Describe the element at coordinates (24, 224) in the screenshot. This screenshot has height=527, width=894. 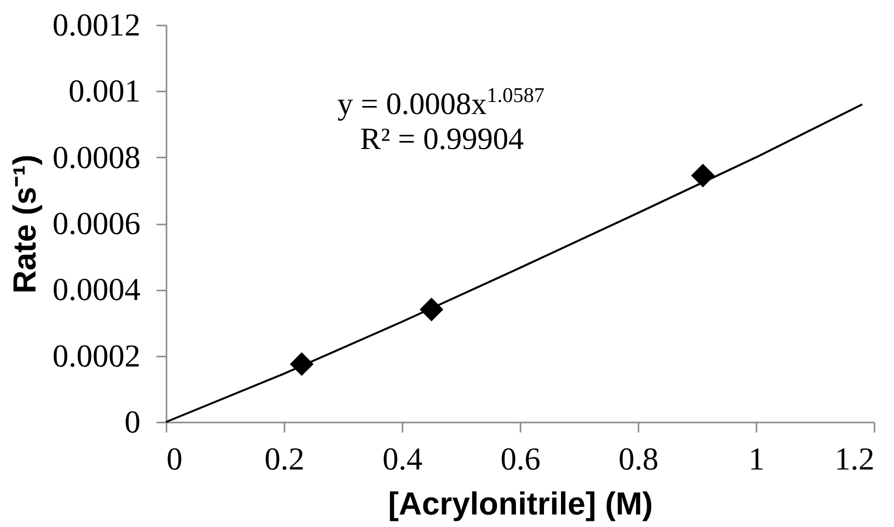
I see `y-axis-title: Rate (s⁻¹)` at that location.